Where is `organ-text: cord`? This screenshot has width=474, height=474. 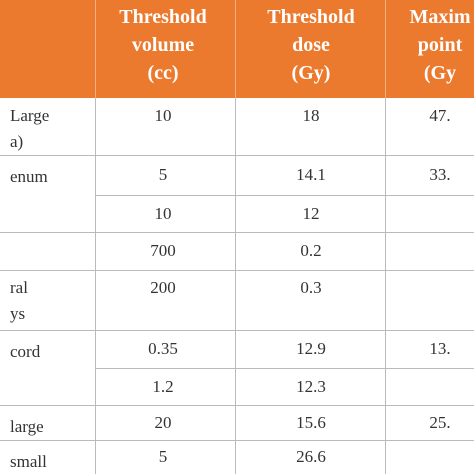 organ-text: cord is located at coordinates (25, 351).